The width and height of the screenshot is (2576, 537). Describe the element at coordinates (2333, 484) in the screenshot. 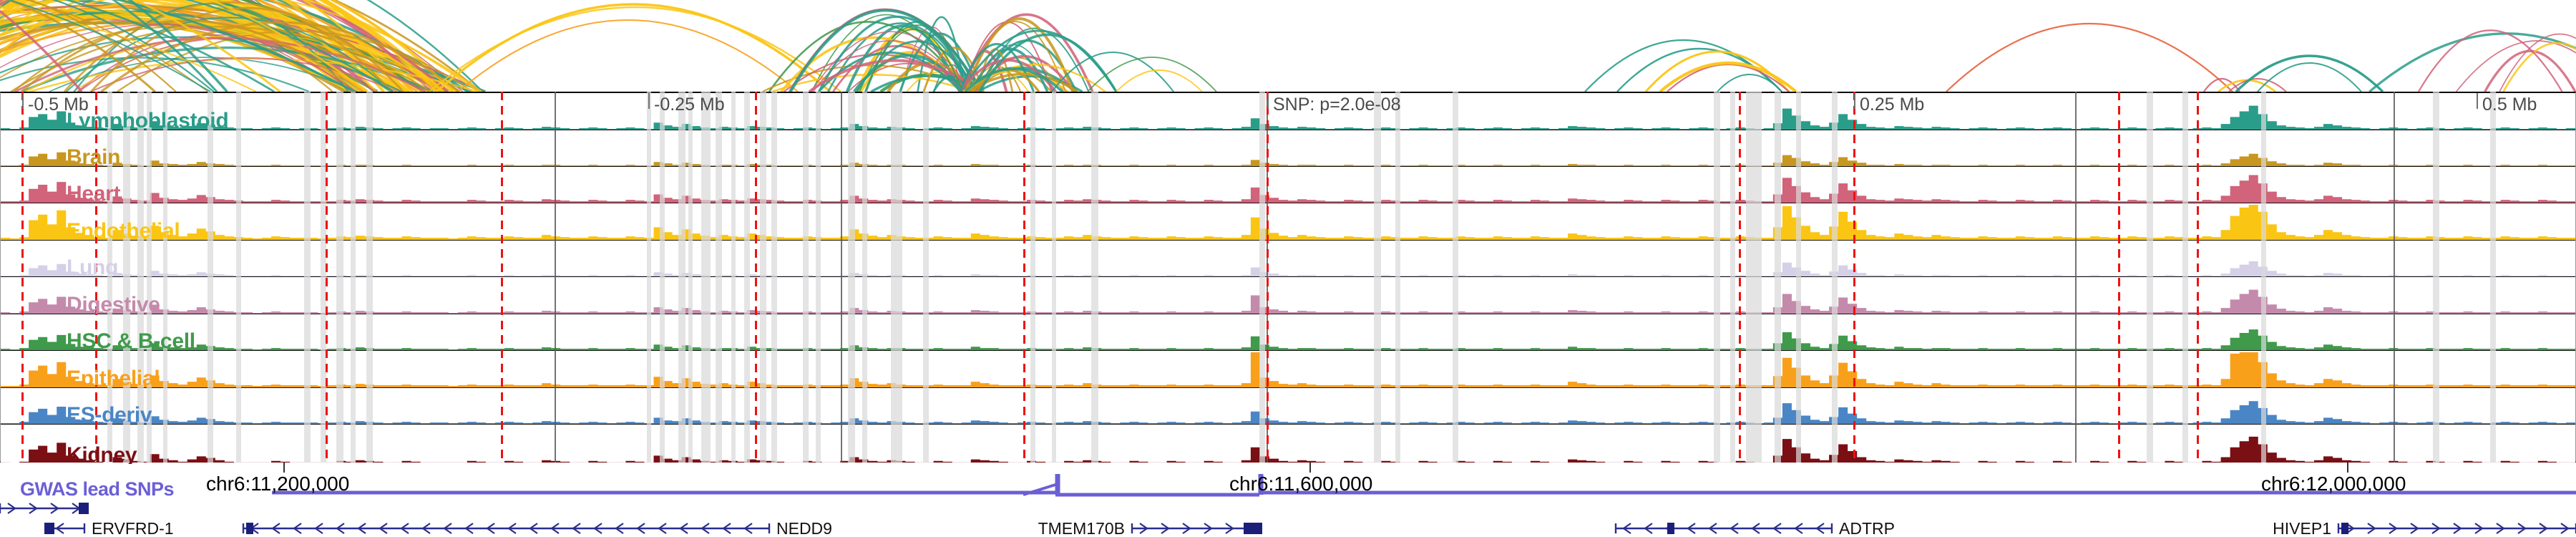

I see `coordinate-label: chr6:12,000,000` at that location.